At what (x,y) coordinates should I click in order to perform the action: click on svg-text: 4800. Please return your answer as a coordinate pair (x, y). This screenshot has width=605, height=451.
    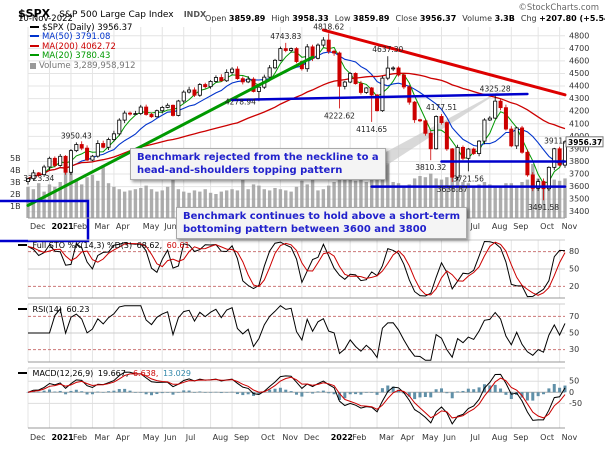
    Looking at the image, I should click on (579, 35).